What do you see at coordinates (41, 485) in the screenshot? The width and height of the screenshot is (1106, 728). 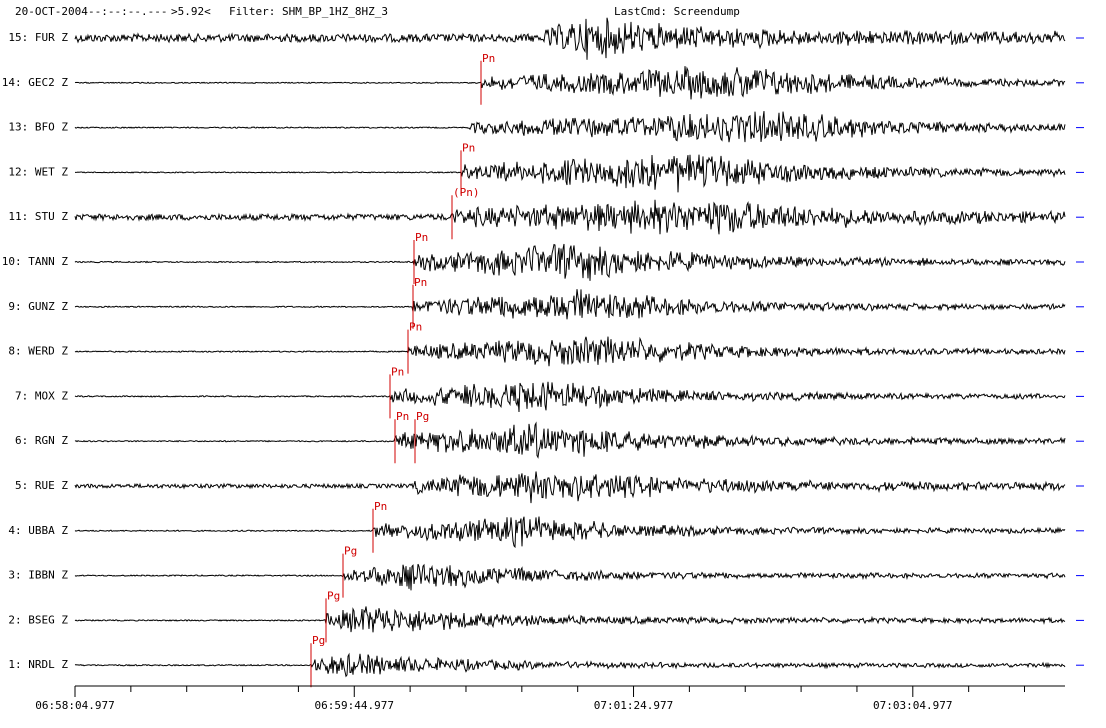 I see `trace-label: 5: RUE Z` at bounding box center [41, 485].